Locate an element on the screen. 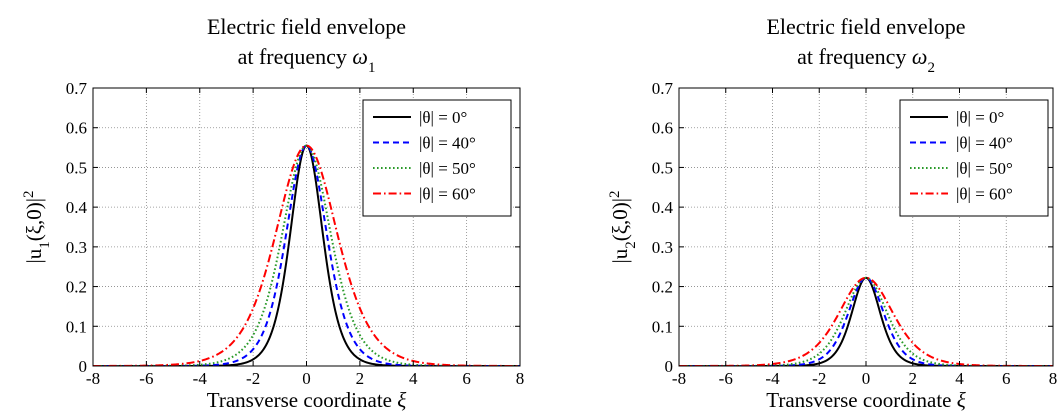 The width and height of the screenshot is (1063, 419). chart-subtitle: at frequency ω1 is located at coordinates (307, 60).